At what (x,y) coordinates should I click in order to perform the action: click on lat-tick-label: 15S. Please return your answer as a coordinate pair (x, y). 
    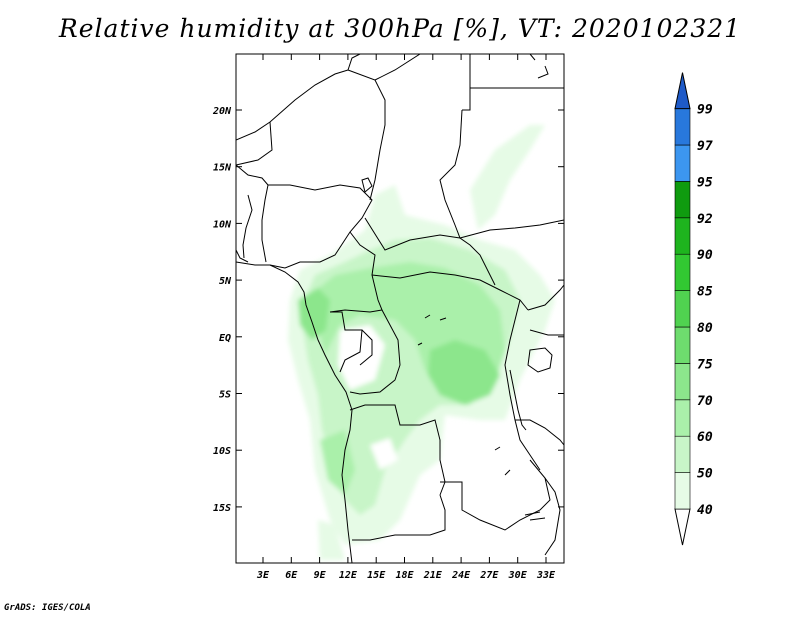
    Looking at the image, I should click on (222, 508).